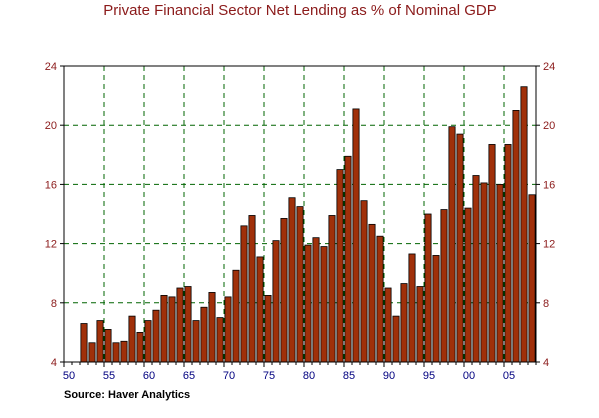  Describe the element at coordinates (308, 303) in the screenshot. I see `bar-1980` at that location.